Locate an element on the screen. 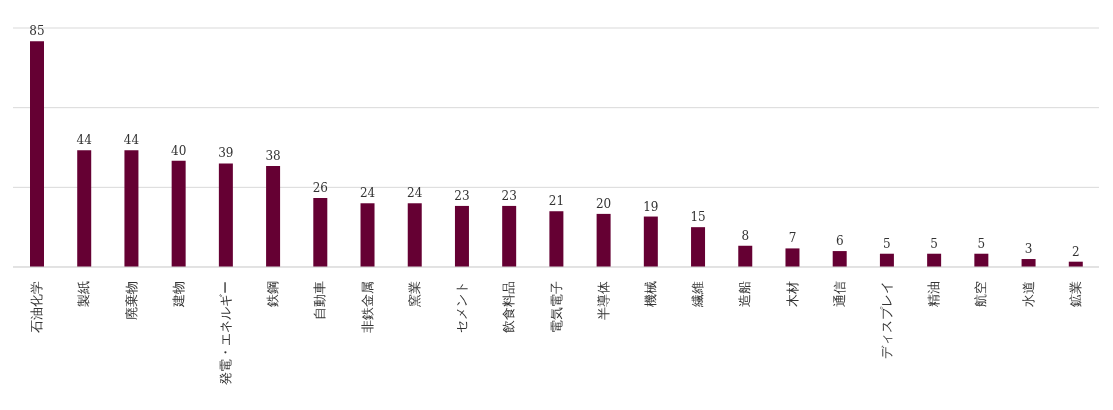 The width and height of the screenshot is (1113, 410). x-tick-label: ディスプレイ is located at coordinates (887, 320).